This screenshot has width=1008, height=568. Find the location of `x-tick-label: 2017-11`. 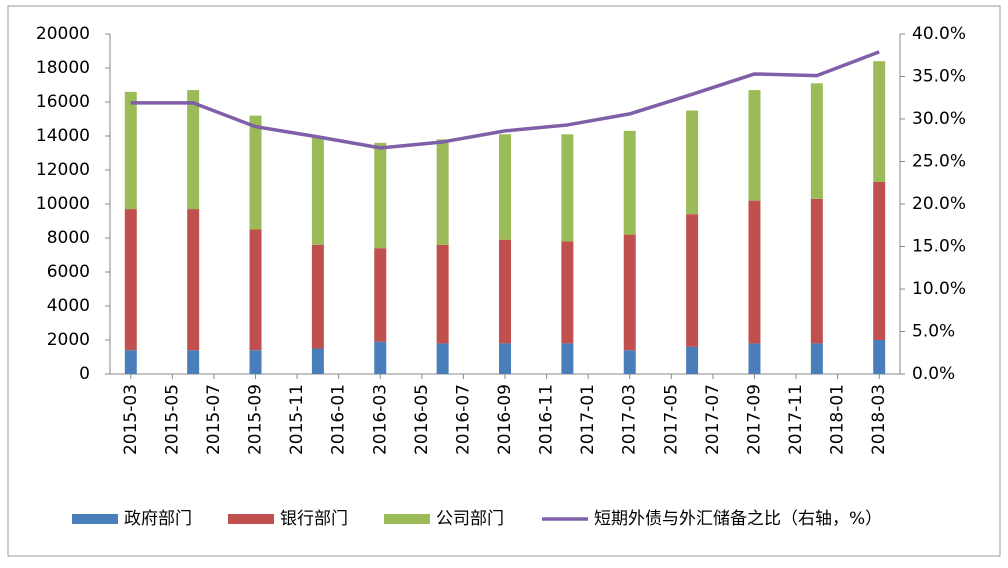

x-tick-label: 2017-11 is located at coordinates (796, 419).